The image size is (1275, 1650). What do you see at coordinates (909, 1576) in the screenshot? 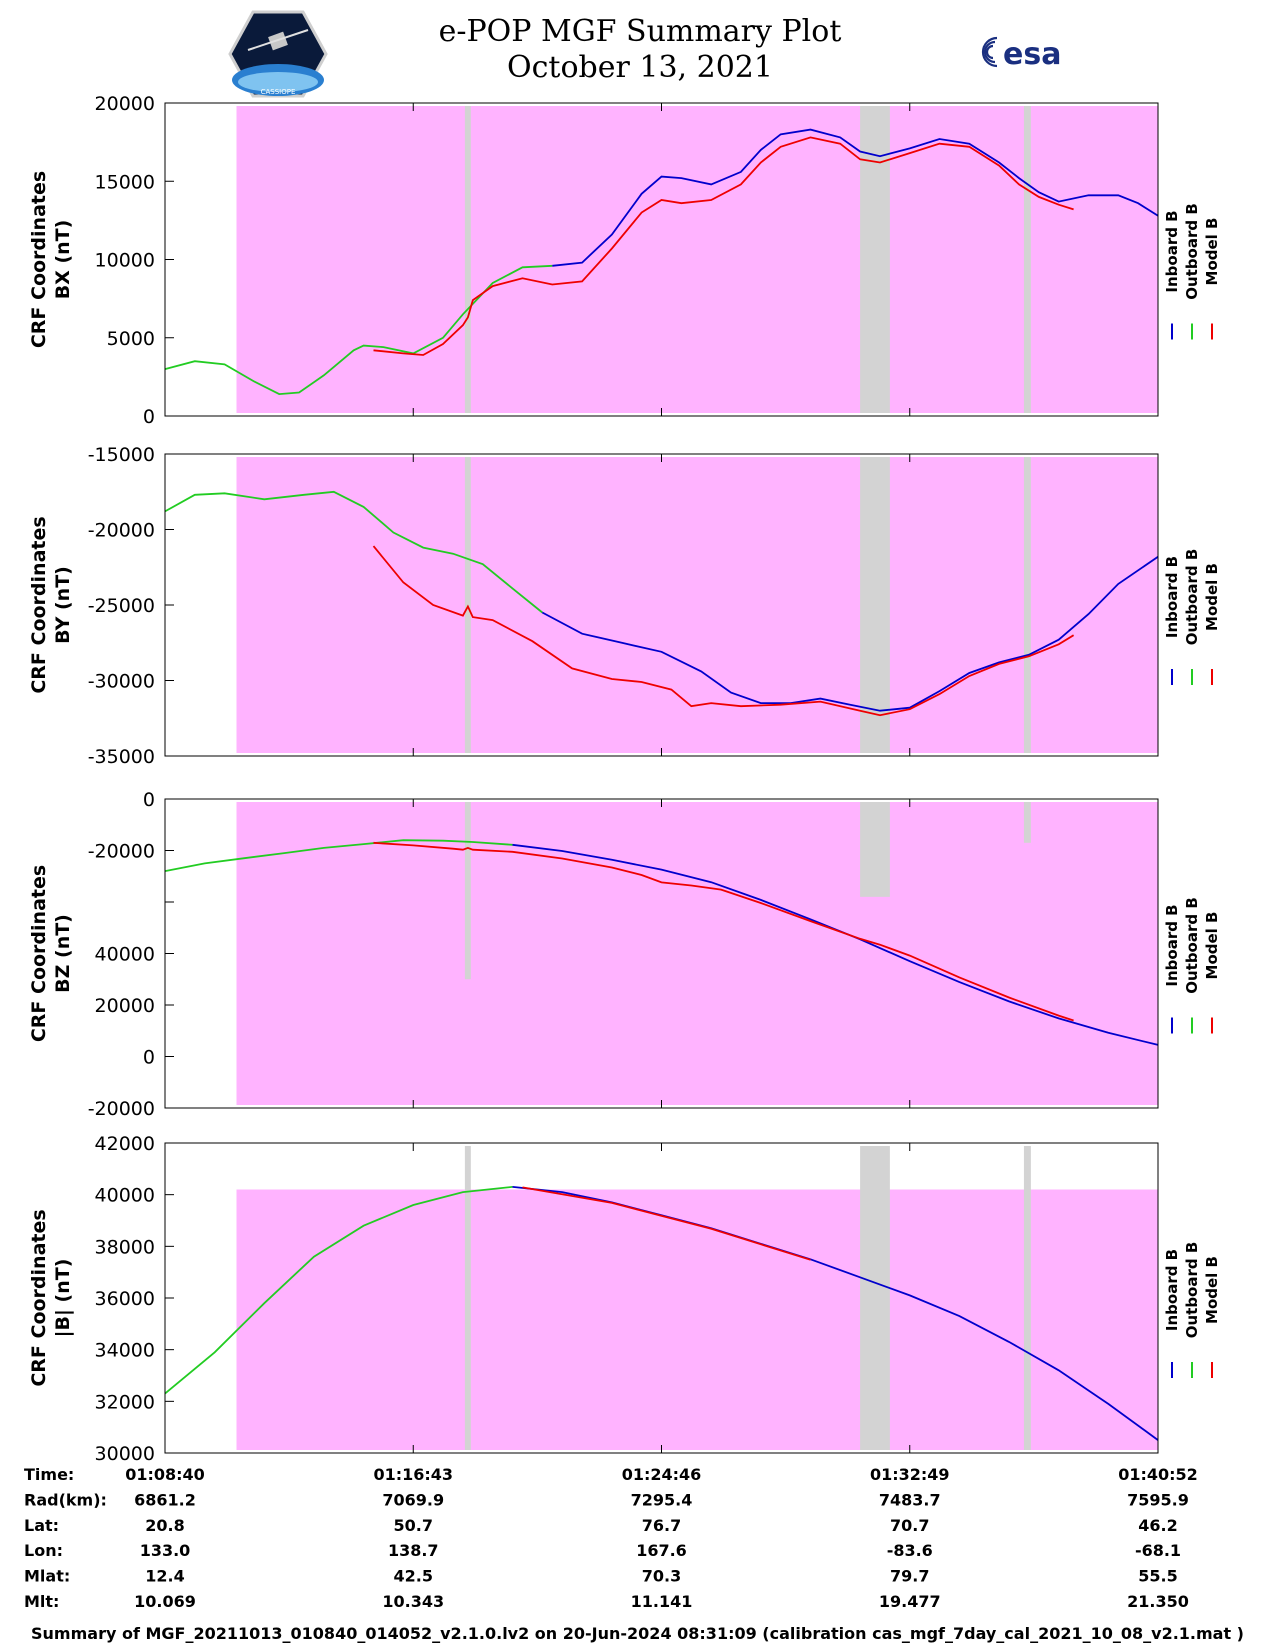
I see `ephemeris-value: 79.7` at bounding box center [909, 1576].